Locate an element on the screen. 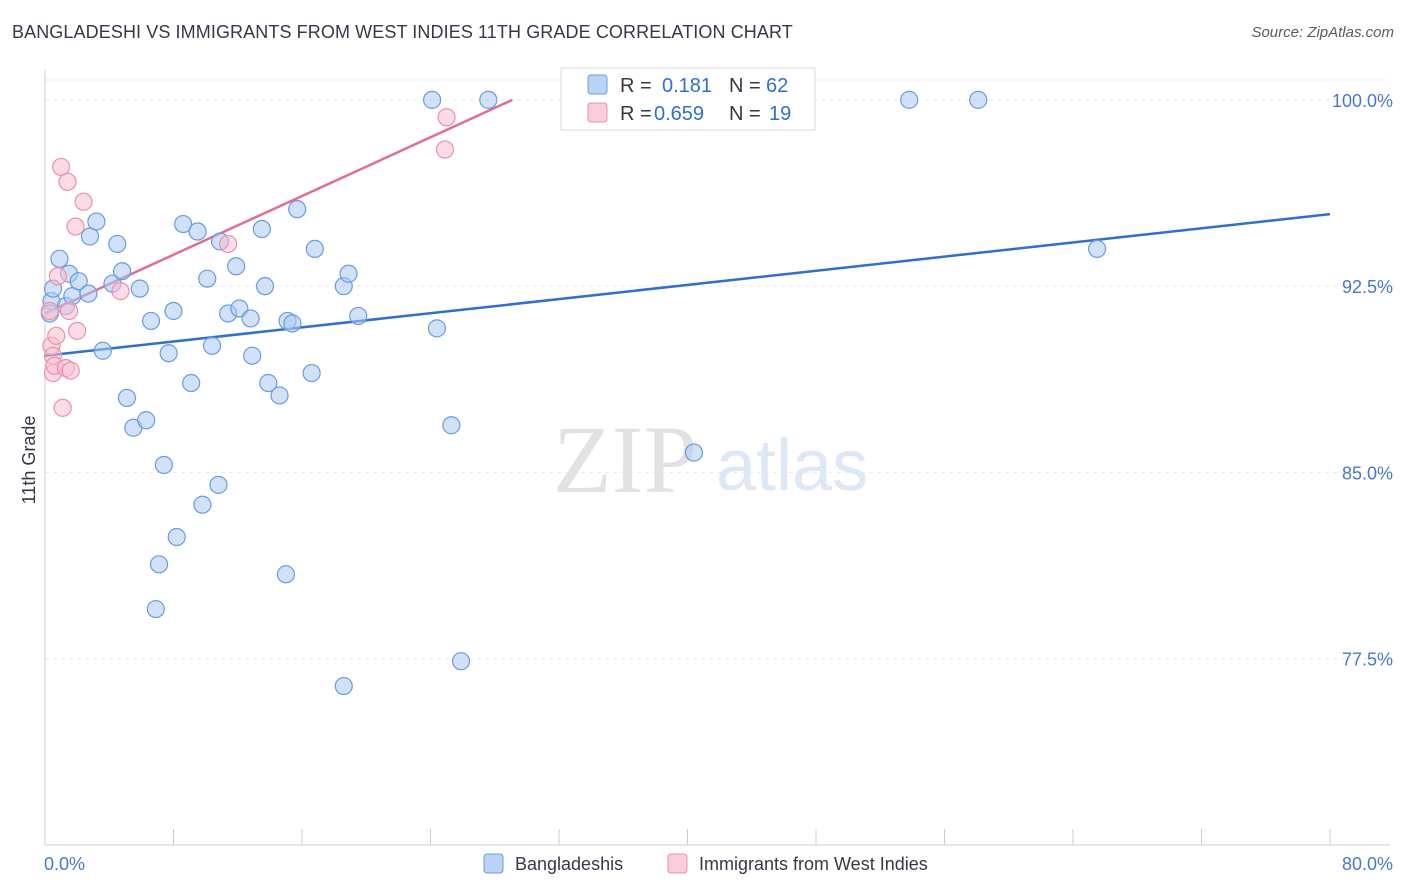  stats-legend-r-value: 0.181 is located at coordinates (687, 86).